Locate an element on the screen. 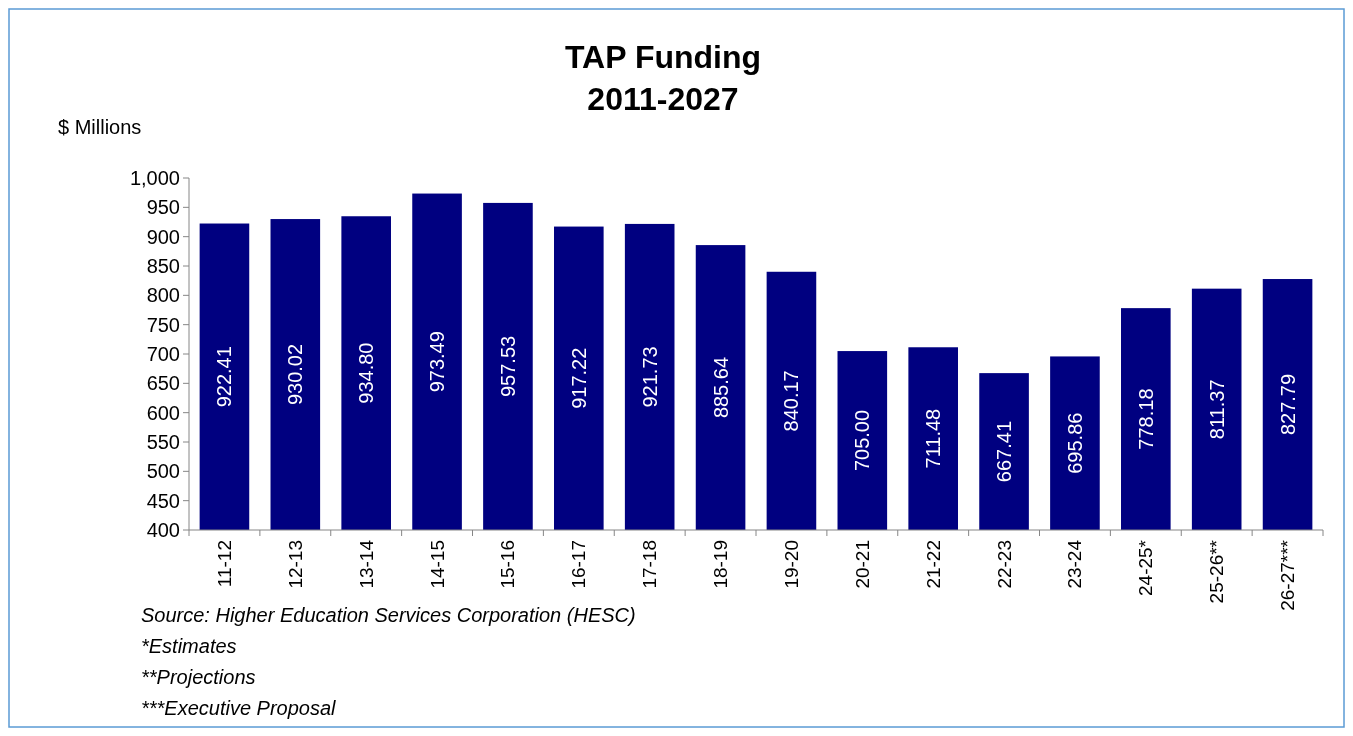 This screenshot has height=736, width=1353. y-tick-label: 650 is located at coordinates (163, 383).